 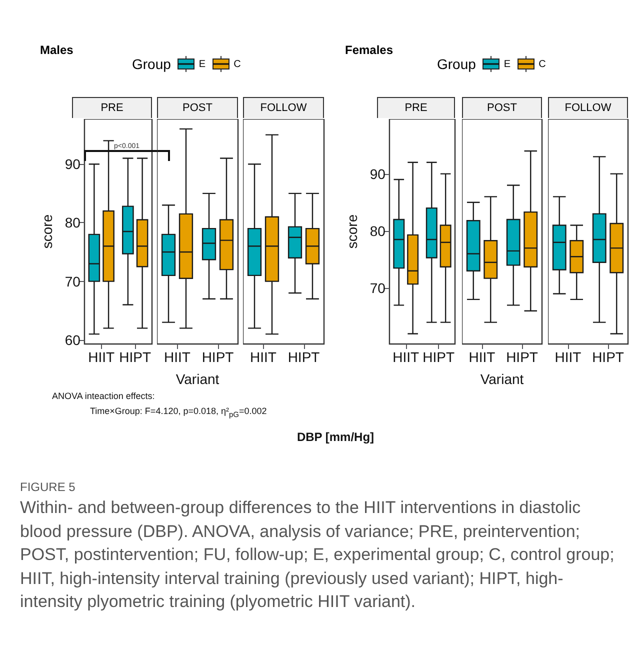 What do you see at coordinates (336, 437) in the screenshot?
I see `text: DBP [mm/Hg]` at bounding box center [336, 437].